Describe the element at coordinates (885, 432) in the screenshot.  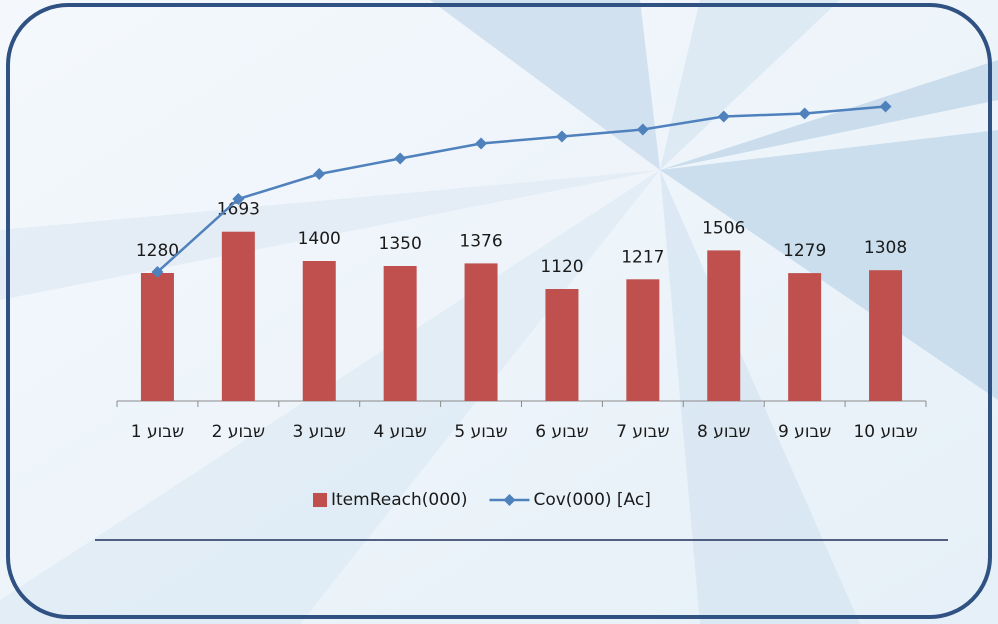
I see `x-tick-label: שבוע 10` at that location.